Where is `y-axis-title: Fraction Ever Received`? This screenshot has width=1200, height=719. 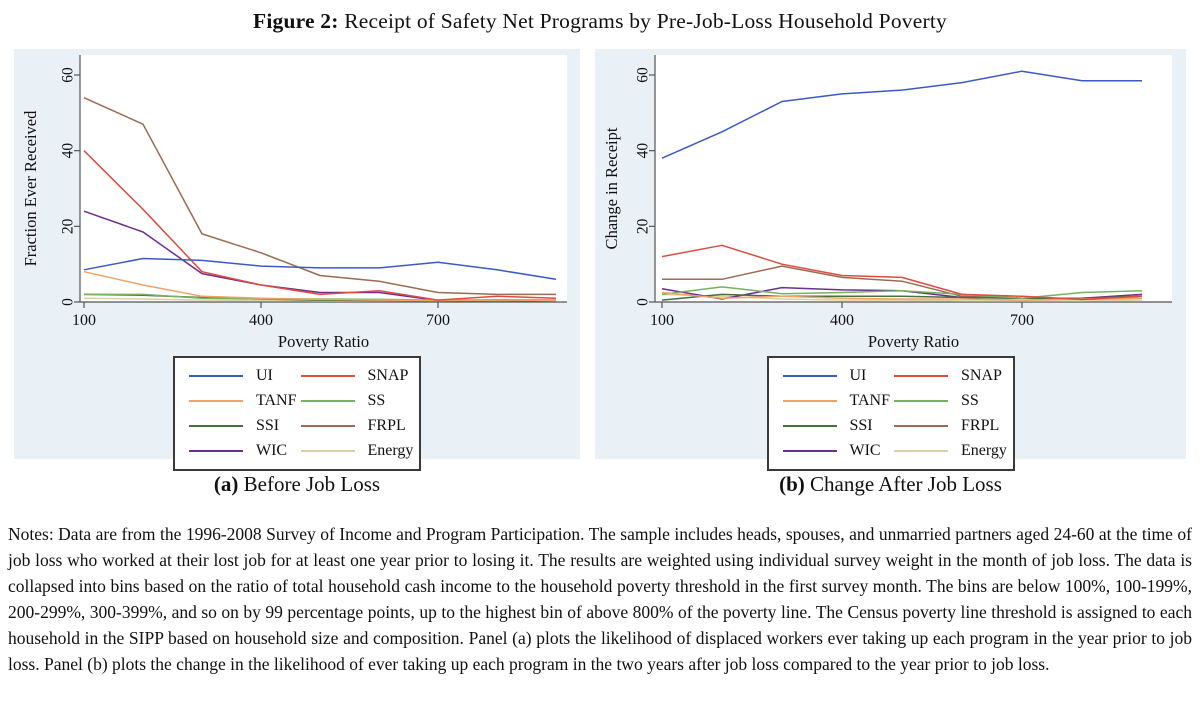 y-axis-title: Fraction Ever Received is located at coordinates (30, 188).